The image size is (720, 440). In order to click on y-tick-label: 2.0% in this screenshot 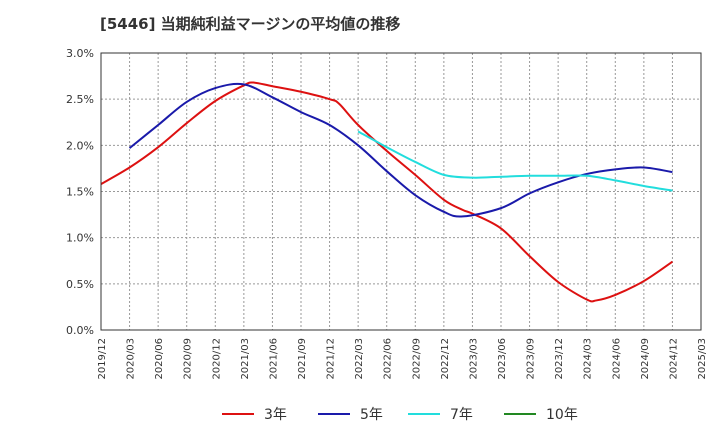, I will do `click(80, 145)`.